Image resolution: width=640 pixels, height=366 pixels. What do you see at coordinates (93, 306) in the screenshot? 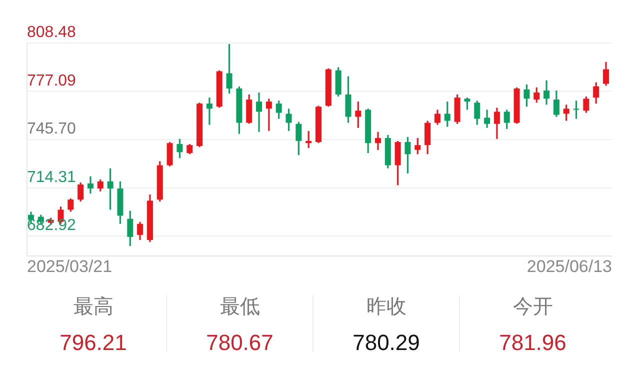
I see `category-label: 最高` at bounding box center [93, 306].